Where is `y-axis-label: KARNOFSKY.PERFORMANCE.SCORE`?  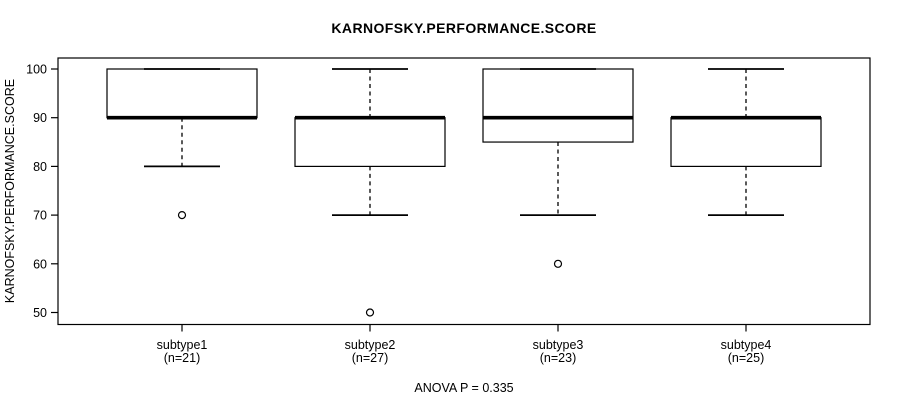 y-axis-label: KARNOFSKY.PERFORMANCE.SCORE is located at coordinates (10, 191).